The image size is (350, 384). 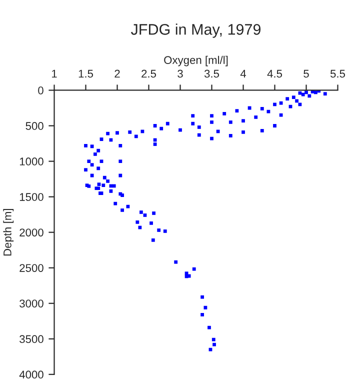 What do you see at coordinates (196, 61) in the screenshot?
I see `x-axis-title: Oxygen [ml/l]` at bounding box center [196, 61].